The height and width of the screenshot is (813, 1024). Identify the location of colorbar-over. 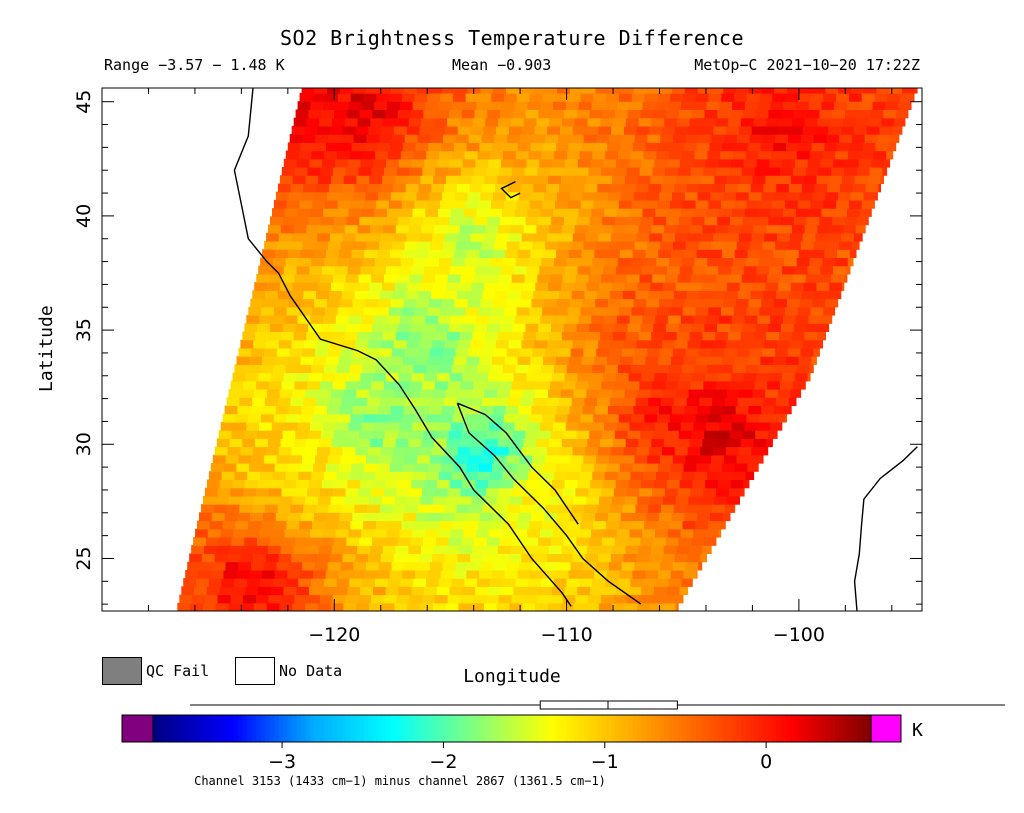
(886, 728).